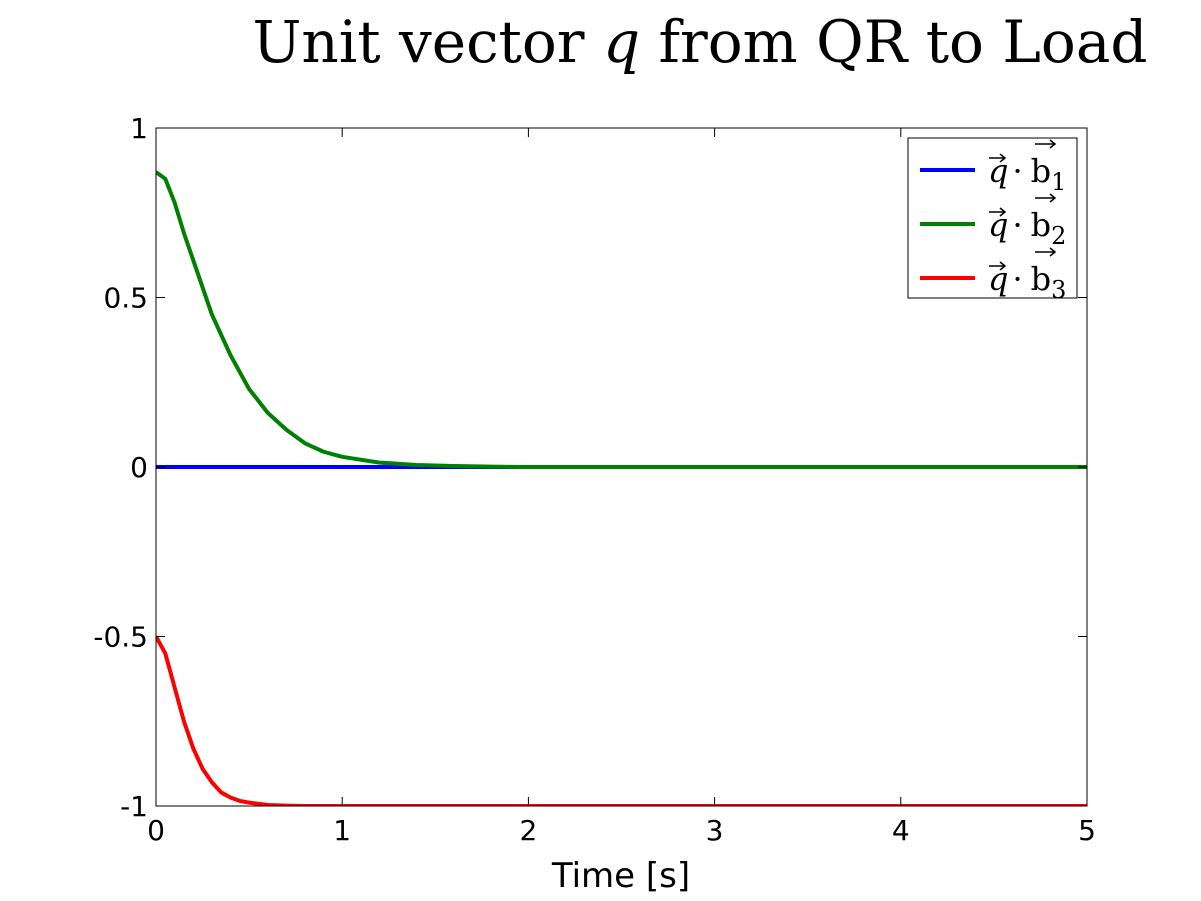  I want to click on chart-title-symbol: q, so click(621, 42).